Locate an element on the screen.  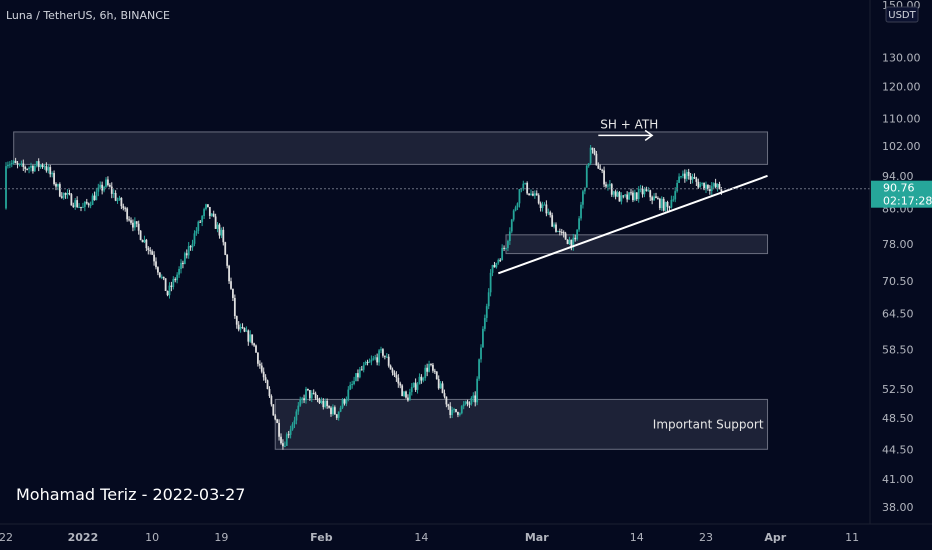
time-tick-4: Feb is located at coordinates (321, 537).